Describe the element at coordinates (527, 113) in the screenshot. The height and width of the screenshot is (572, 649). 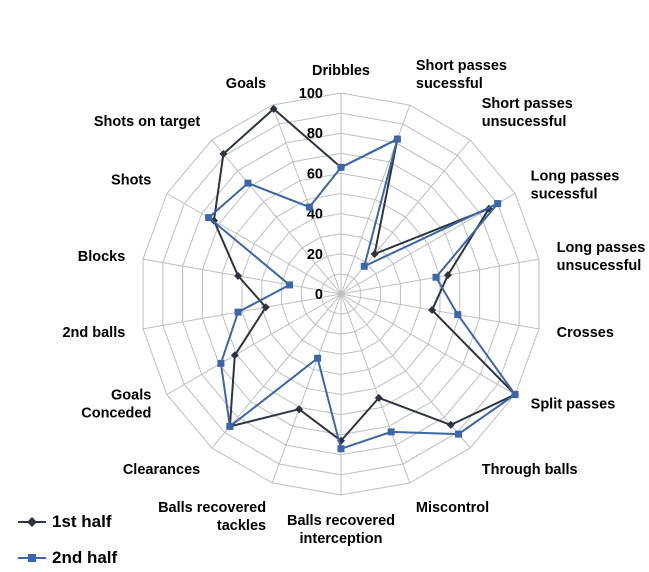
I see `category-label: Short passes unsucessful` at that location.